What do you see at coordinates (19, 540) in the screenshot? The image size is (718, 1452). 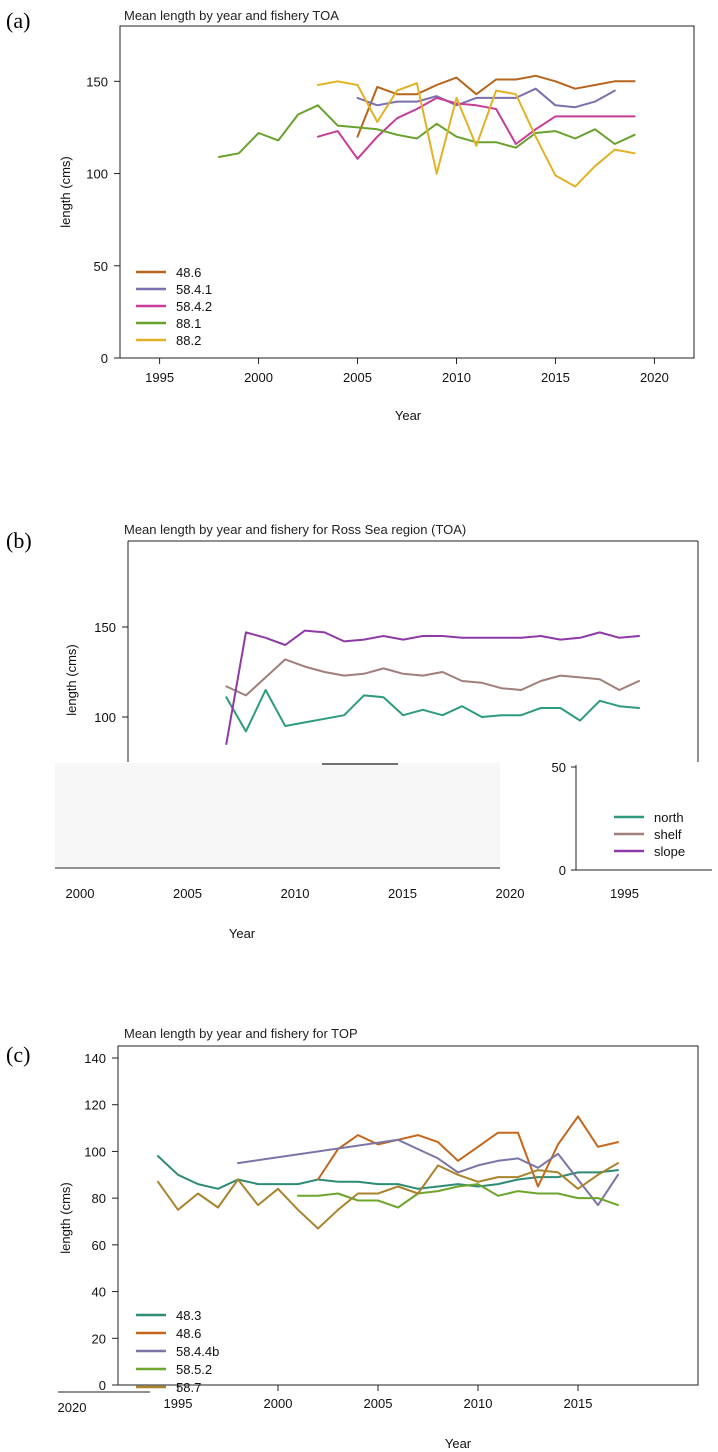 I see `panel-label-b: (b)` at bounding box center [19, 540].